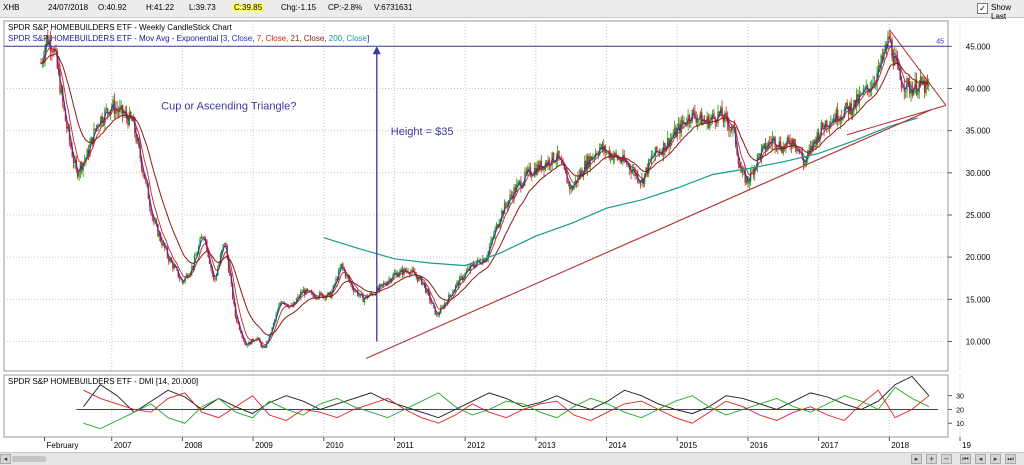 Image resolution: width=1024 pixels, height=465 pixels. I want to click on scroll-prev-icon: ◂, so click(980, 459).